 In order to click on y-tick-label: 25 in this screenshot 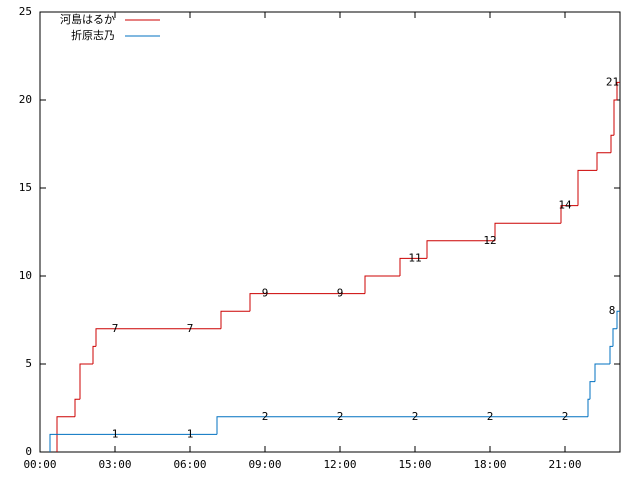, I will do `click(25, 11)`.